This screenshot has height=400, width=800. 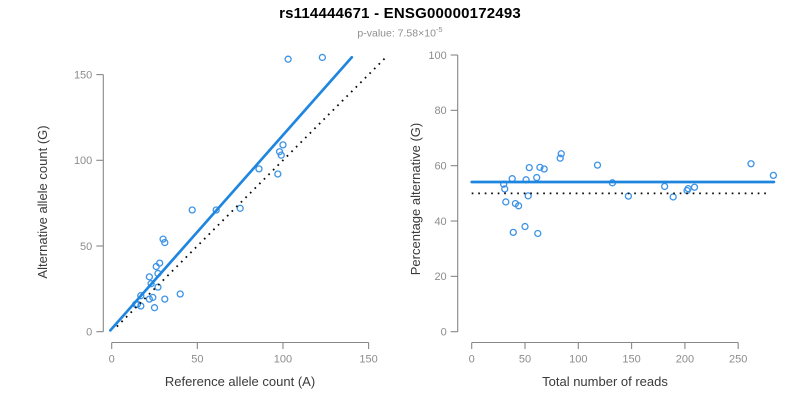 What do you see at coordinates (440, 111) in the screenshot?
I see `y-tick-label: 80` at bounding box center [440, 111].